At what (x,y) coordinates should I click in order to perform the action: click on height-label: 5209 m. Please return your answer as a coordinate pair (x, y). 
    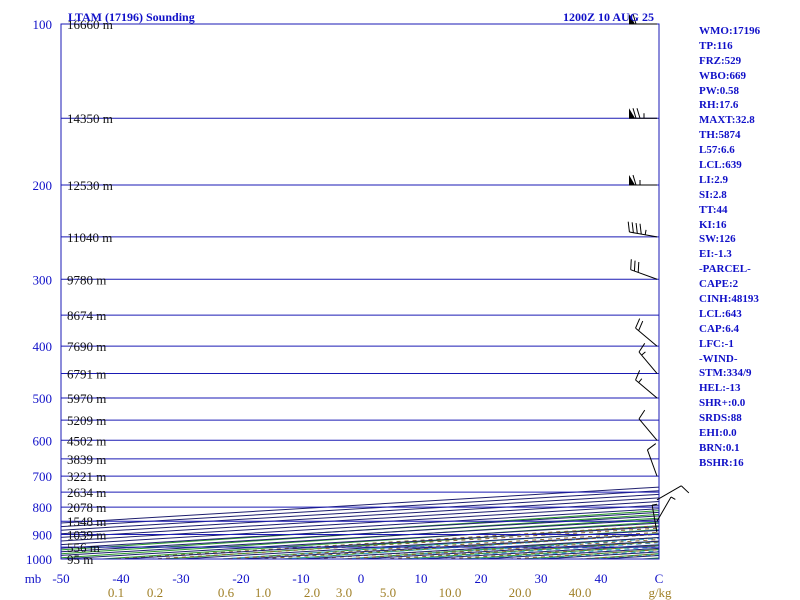
    Looking at the image, I should click on (86, 420).